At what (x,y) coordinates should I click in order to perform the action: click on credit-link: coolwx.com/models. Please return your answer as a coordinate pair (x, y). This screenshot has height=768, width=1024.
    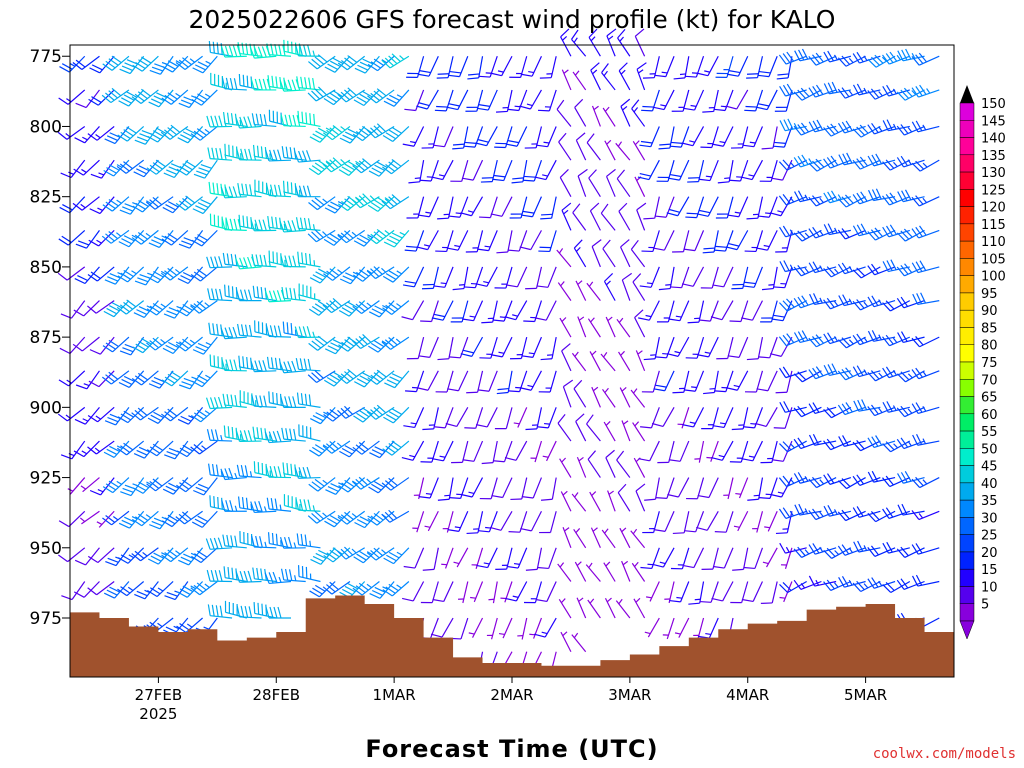
    Looking at the image, I should click on (944, 754).